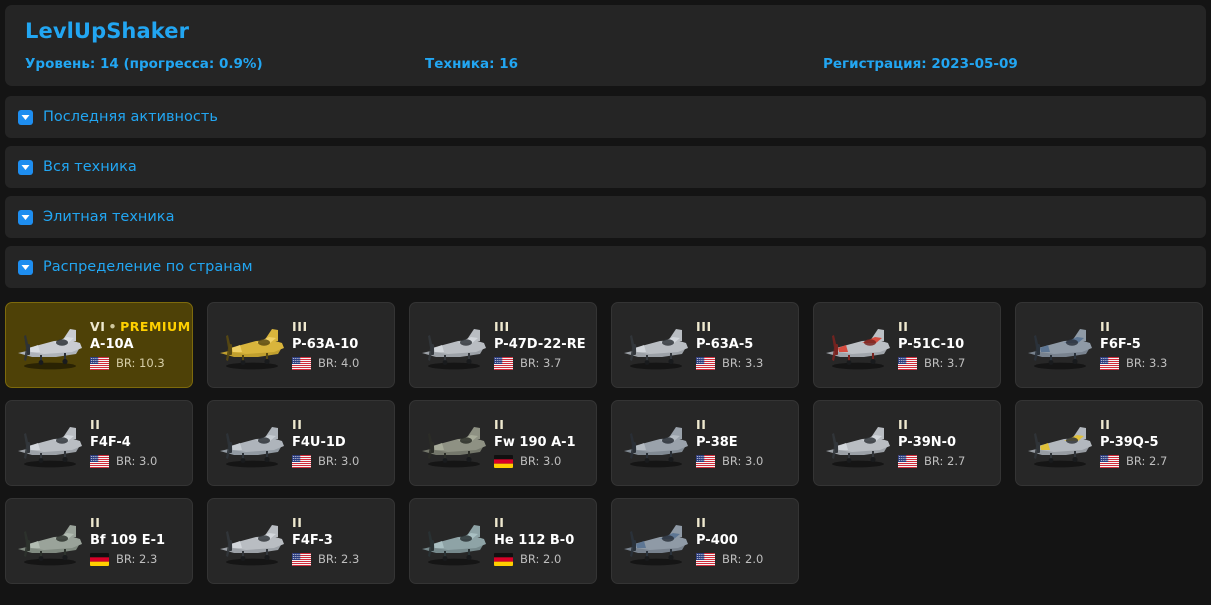 The width and height of the screenshot is (1211, 605). What do you see at coordinates (110, 442) in the screenshot?
I see `vehicle-name: F4F-4` at bounding box center [110, 442].